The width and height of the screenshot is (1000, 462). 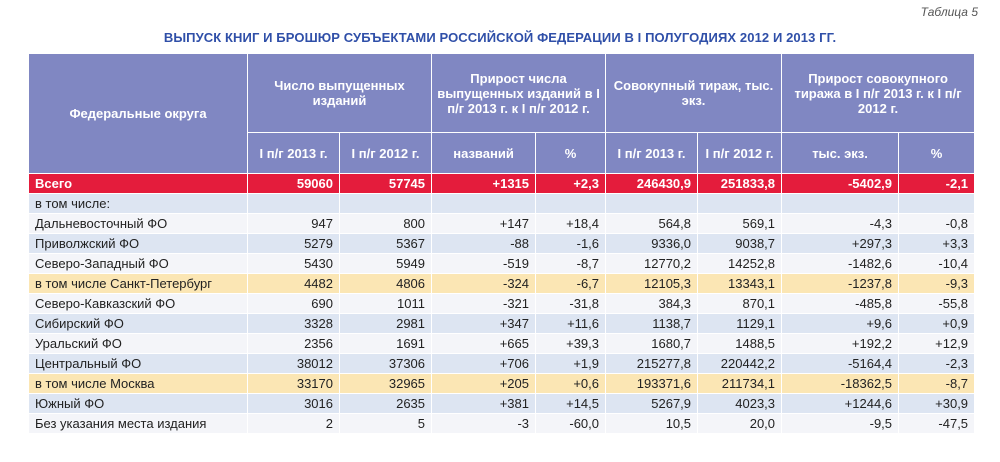 I want to click on table-cell: +1244,6, so click(x=840, y=403).